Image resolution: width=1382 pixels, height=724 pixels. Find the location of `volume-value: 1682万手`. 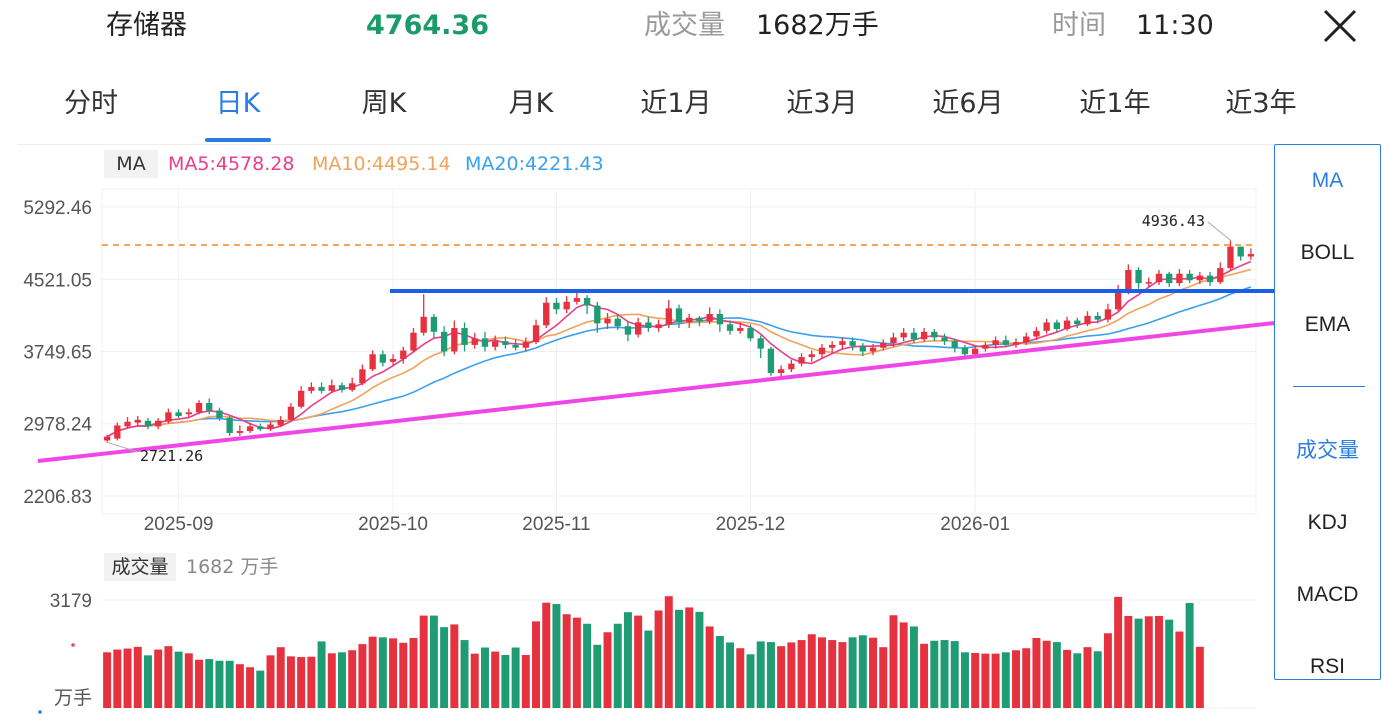

volume-value: 1682万手 is located at coordinates (817, 25).